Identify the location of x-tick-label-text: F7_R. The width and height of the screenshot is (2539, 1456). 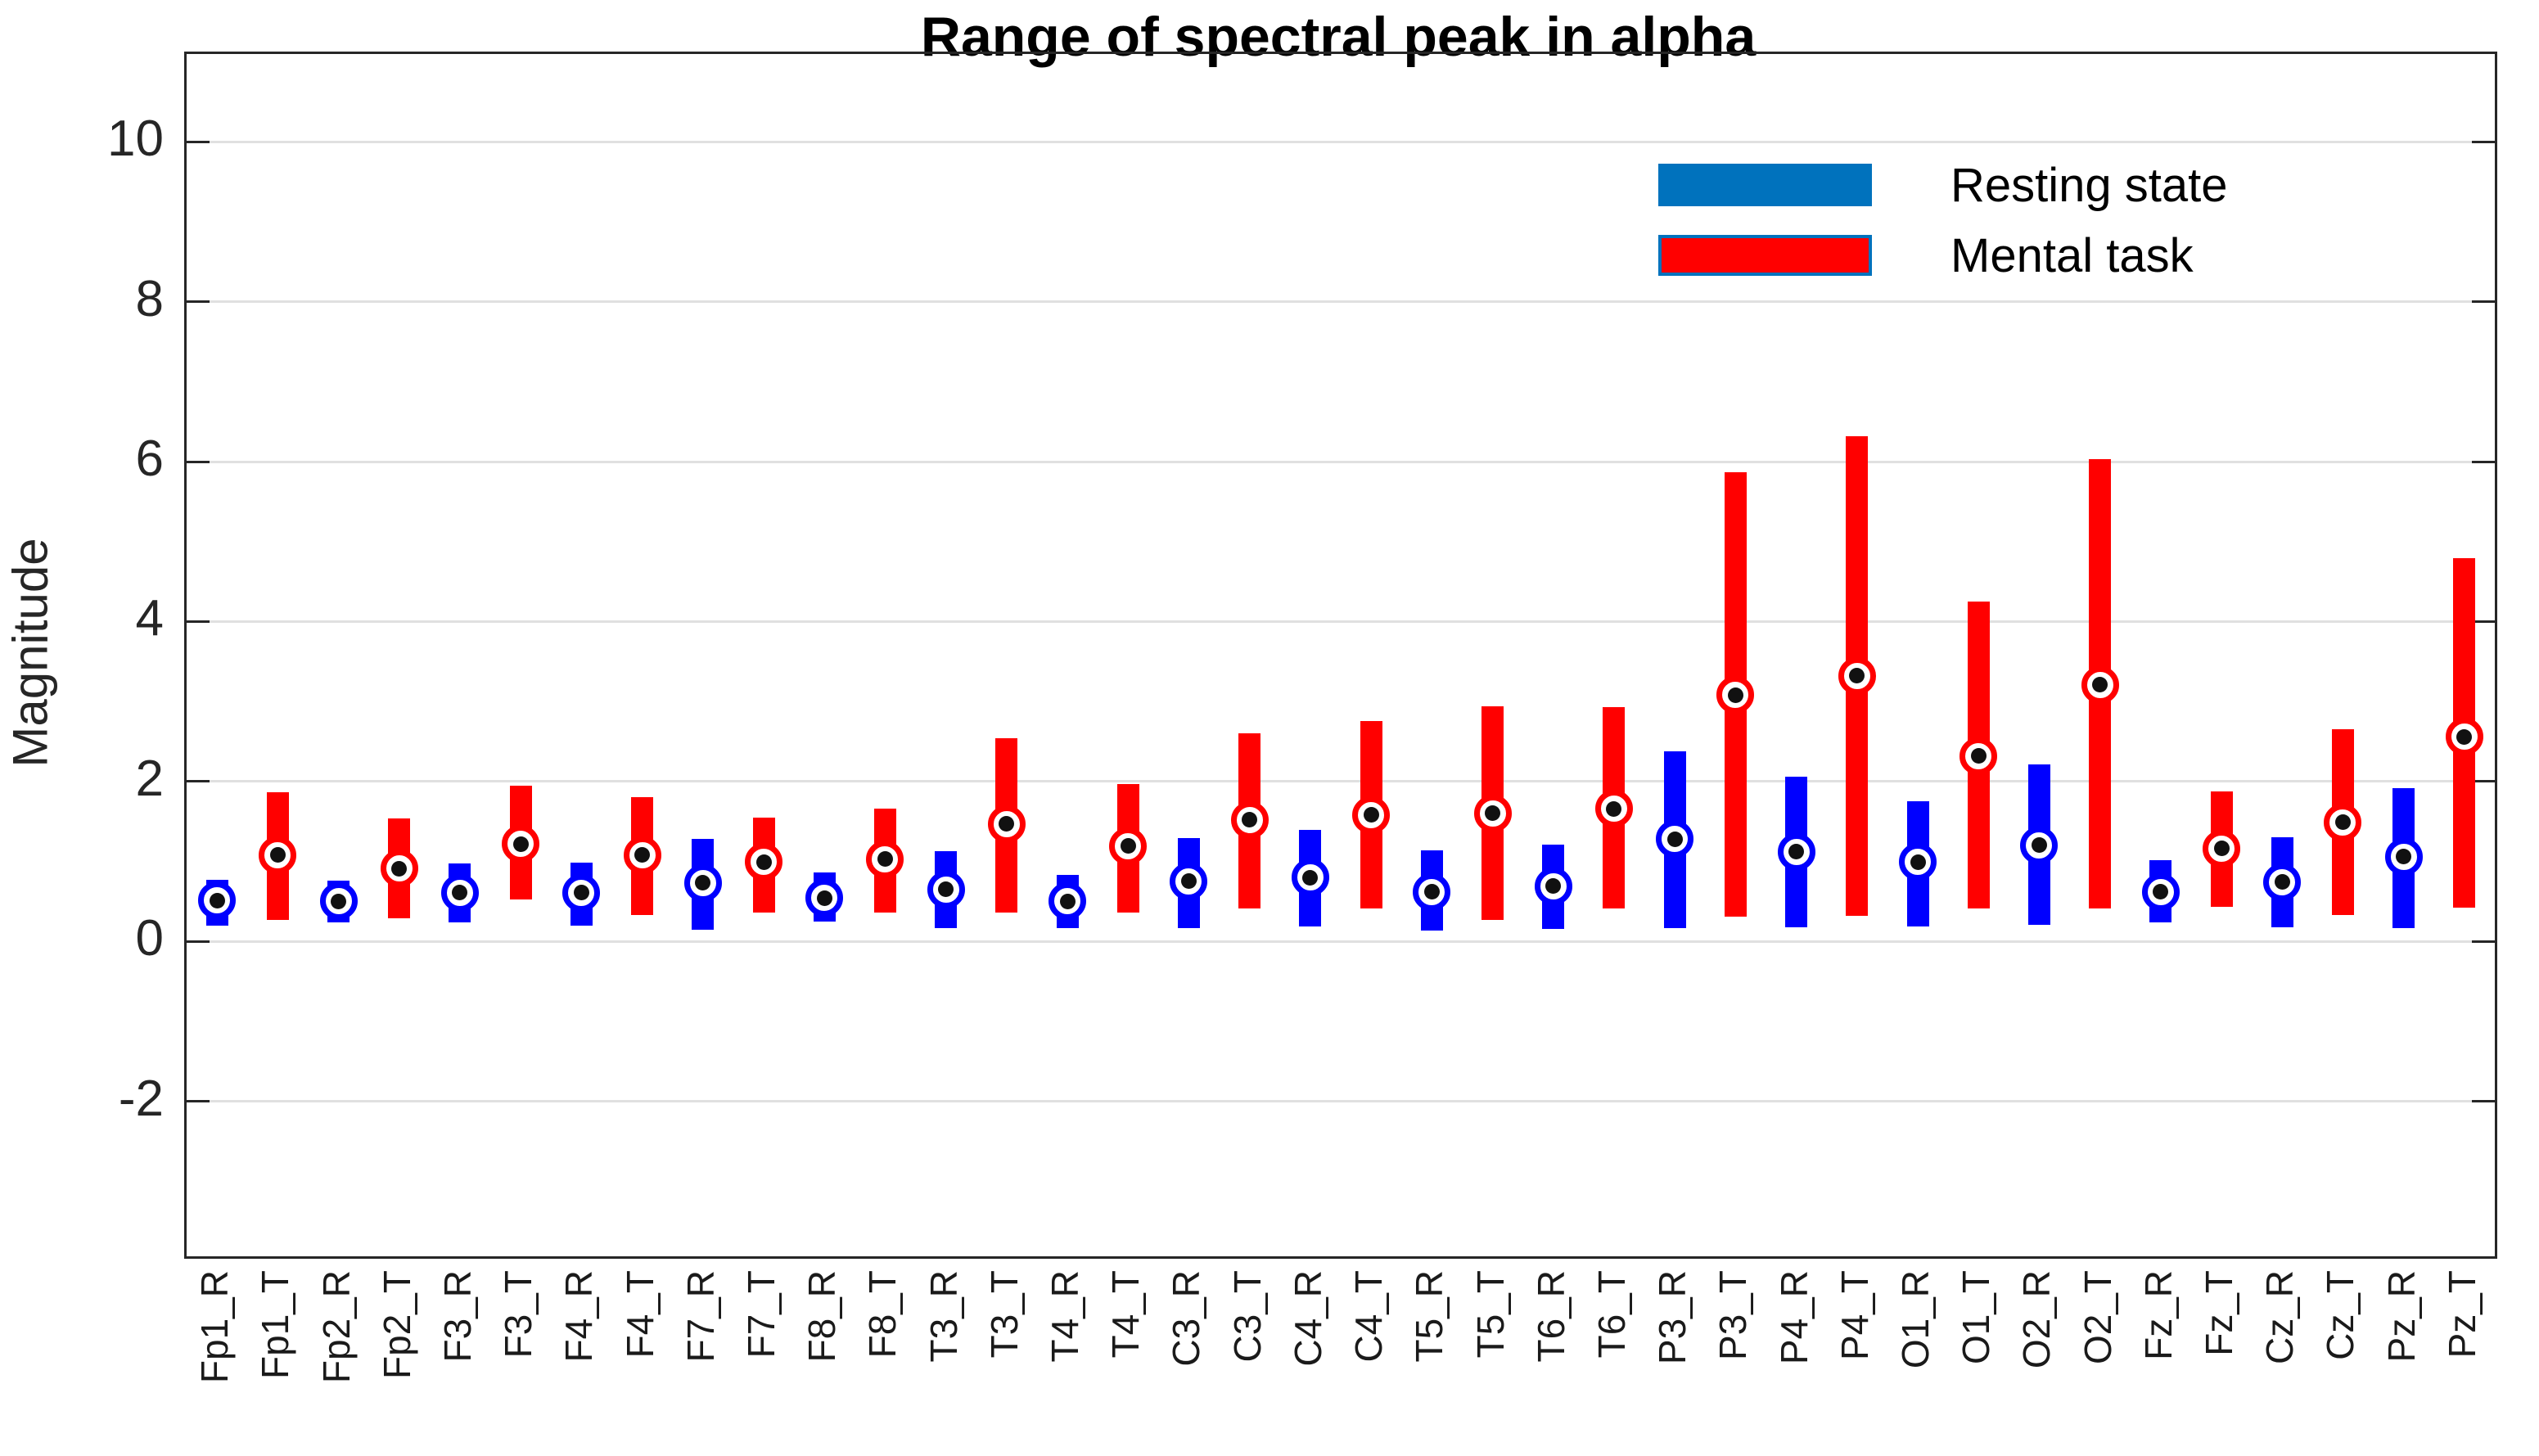
(700, 1316).